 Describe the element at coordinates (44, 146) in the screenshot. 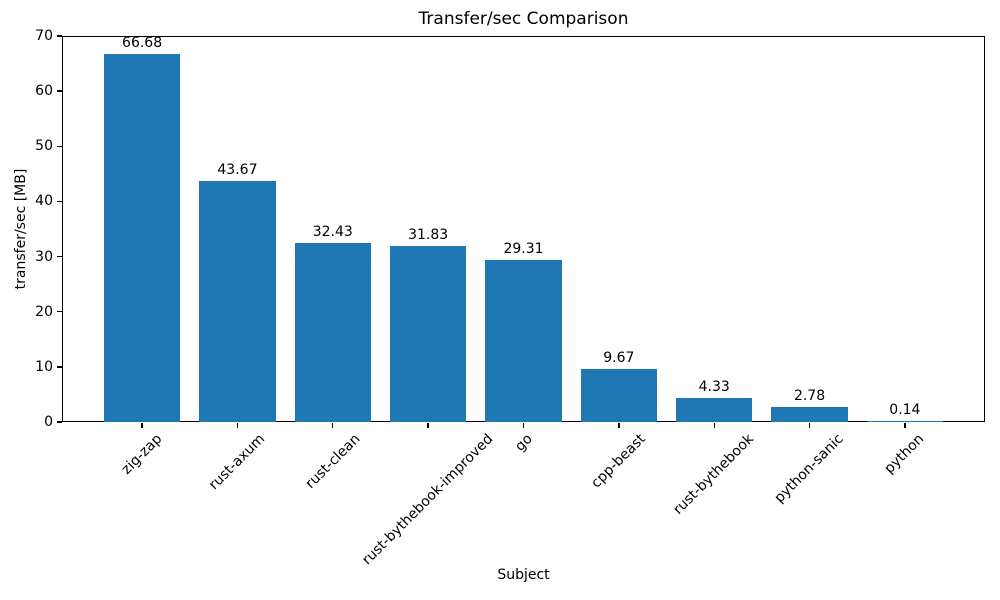

I see `y-tick-label: 50` at that location.